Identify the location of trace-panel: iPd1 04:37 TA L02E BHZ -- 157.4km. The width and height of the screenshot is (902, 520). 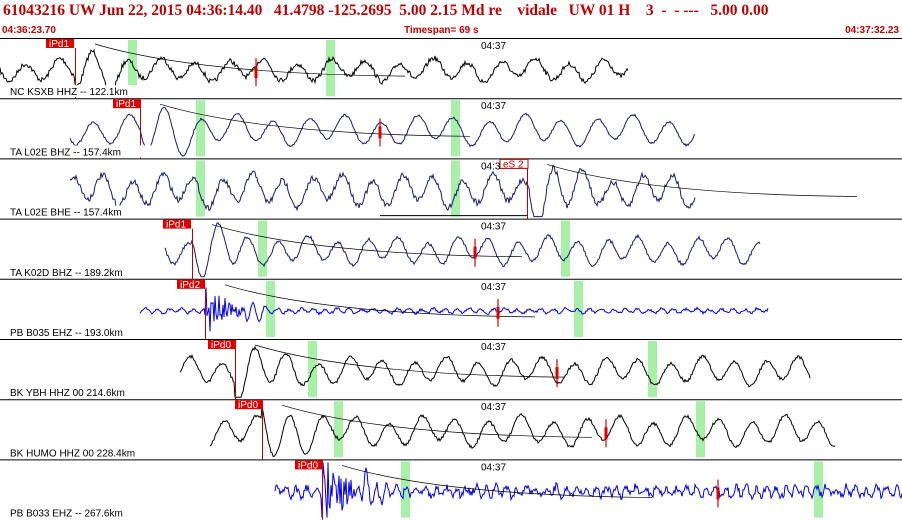
(451, 128).